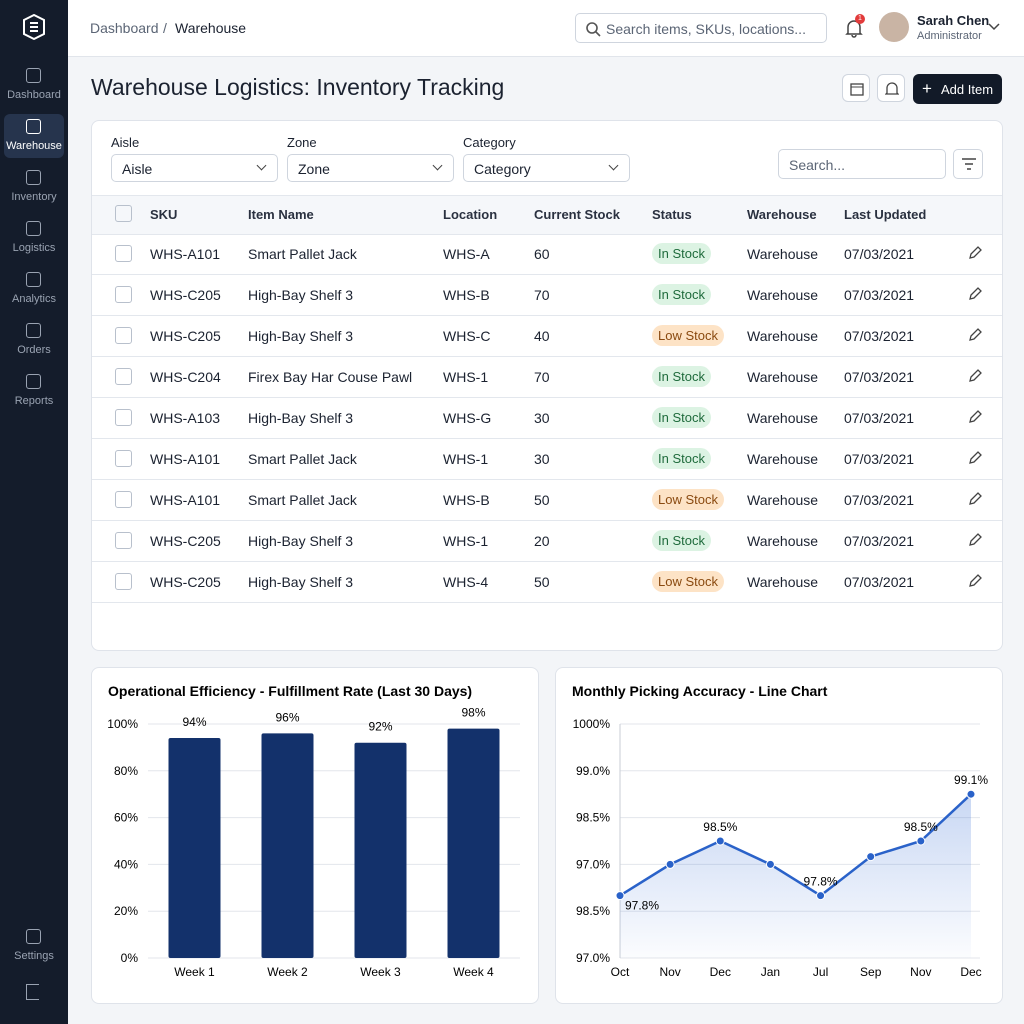 This screenshot has height=1024, width=1024. What do you see at coordinates (994, 27) in the screenshot?
I see `user-menu-caret` at bounding box center [994, 27].